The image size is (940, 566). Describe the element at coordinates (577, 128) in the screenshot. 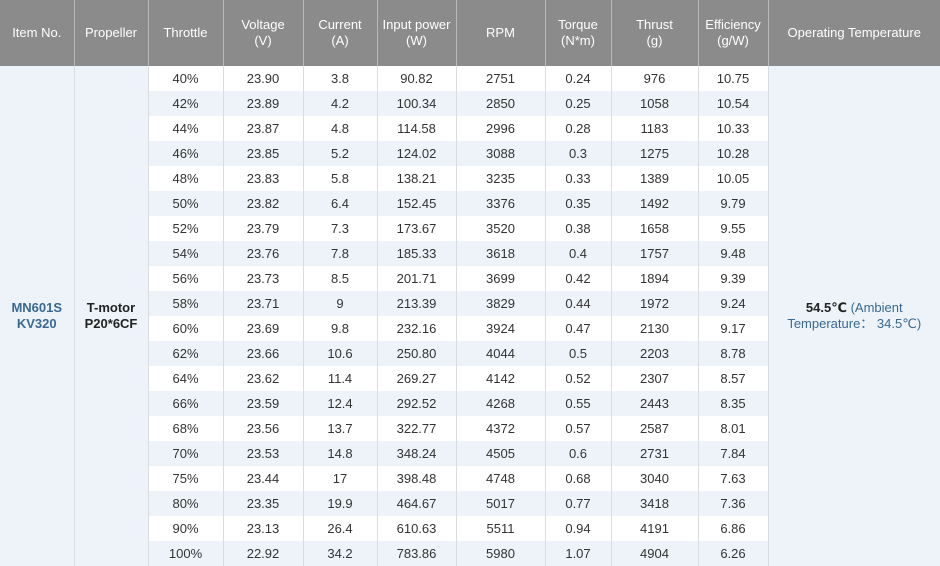

I see `torque-cell: 0.28` at that location.